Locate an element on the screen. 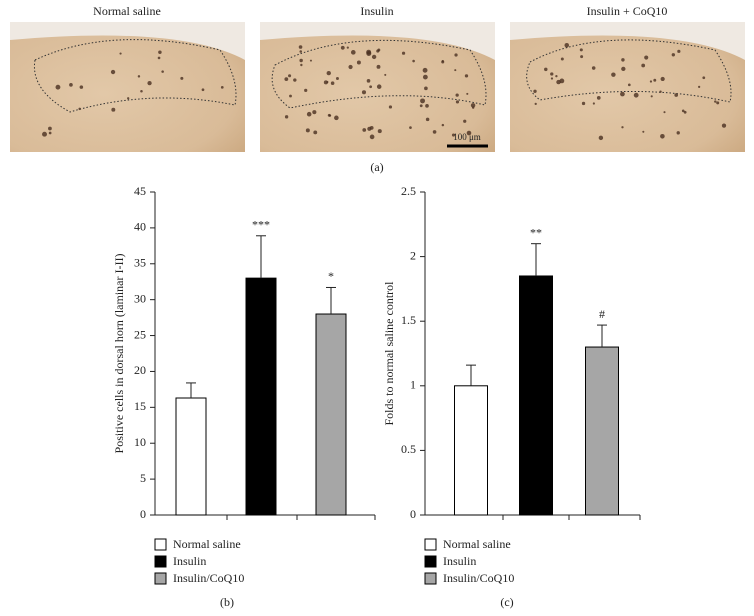 The width and height of the screenshot is (754, 616). y-tick-label: 2.5 is located at coordinates (408, 191).